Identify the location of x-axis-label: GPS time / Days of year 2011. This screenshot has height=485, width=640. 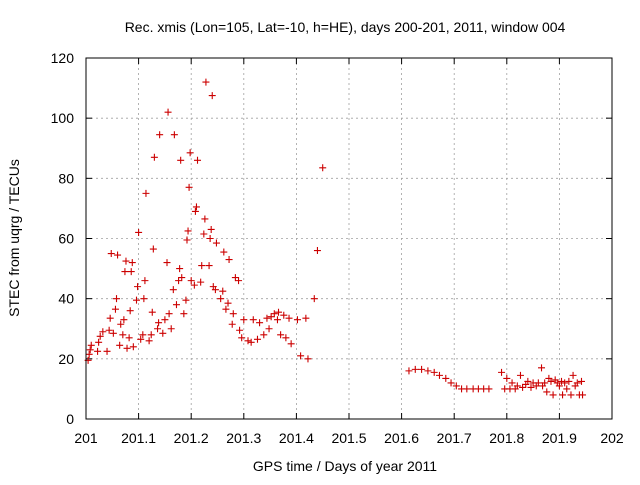
(345, 466).